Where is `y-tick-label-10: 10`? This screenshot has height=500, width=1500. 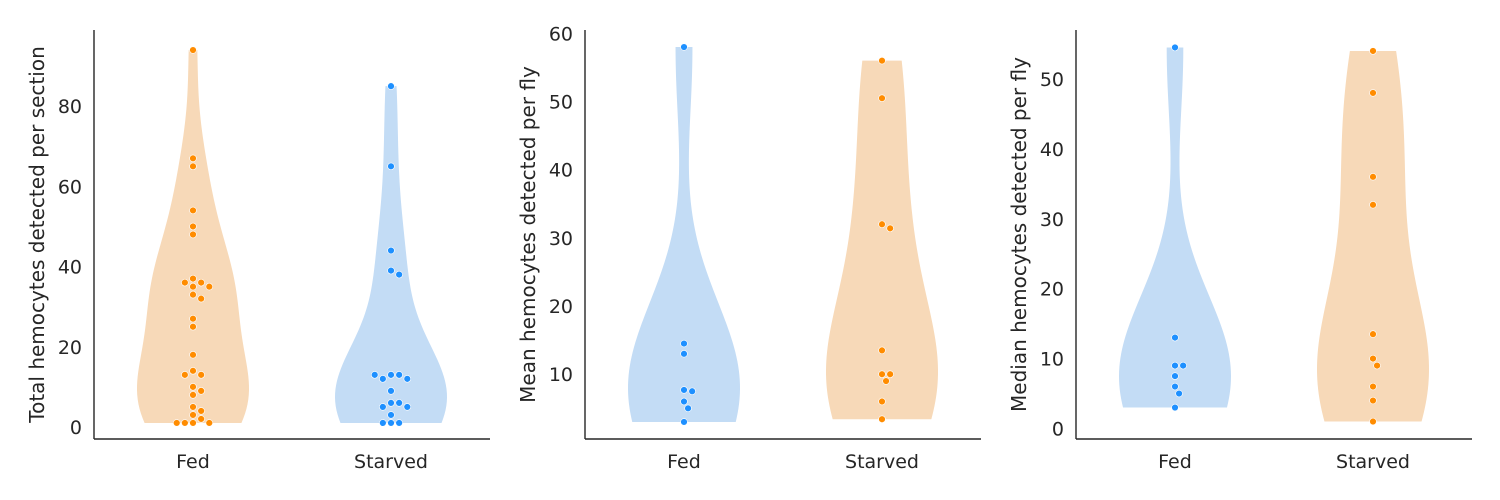
y-tick-label-10: 10 is located at coordinates (1052, 360).